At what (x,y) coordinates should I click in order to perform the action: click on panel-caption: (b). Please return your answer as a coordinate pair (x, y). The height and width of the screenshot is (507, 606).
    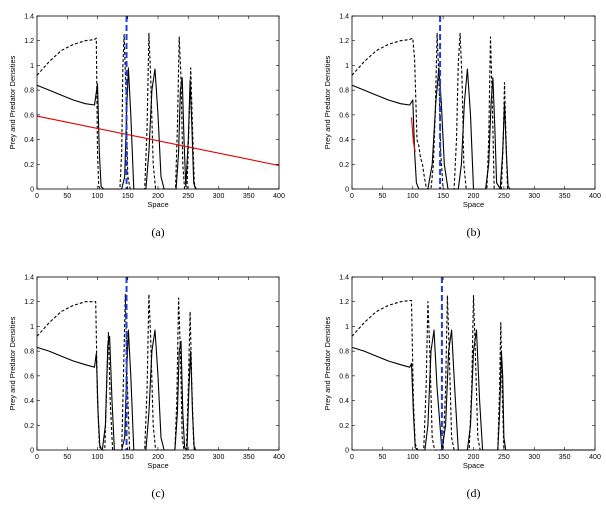
    Looking at the image, I should click on (474, 232).